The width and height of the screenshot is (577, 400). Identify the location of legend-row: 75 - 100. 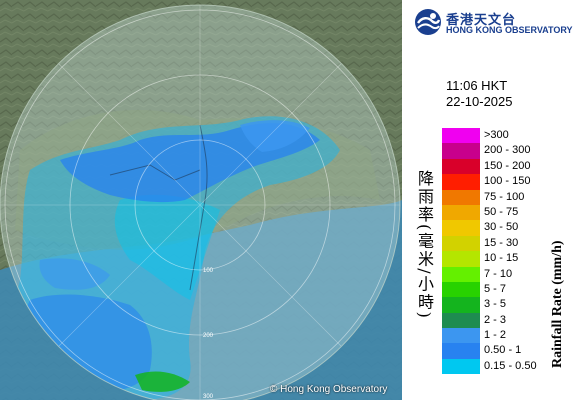
(492, 197).